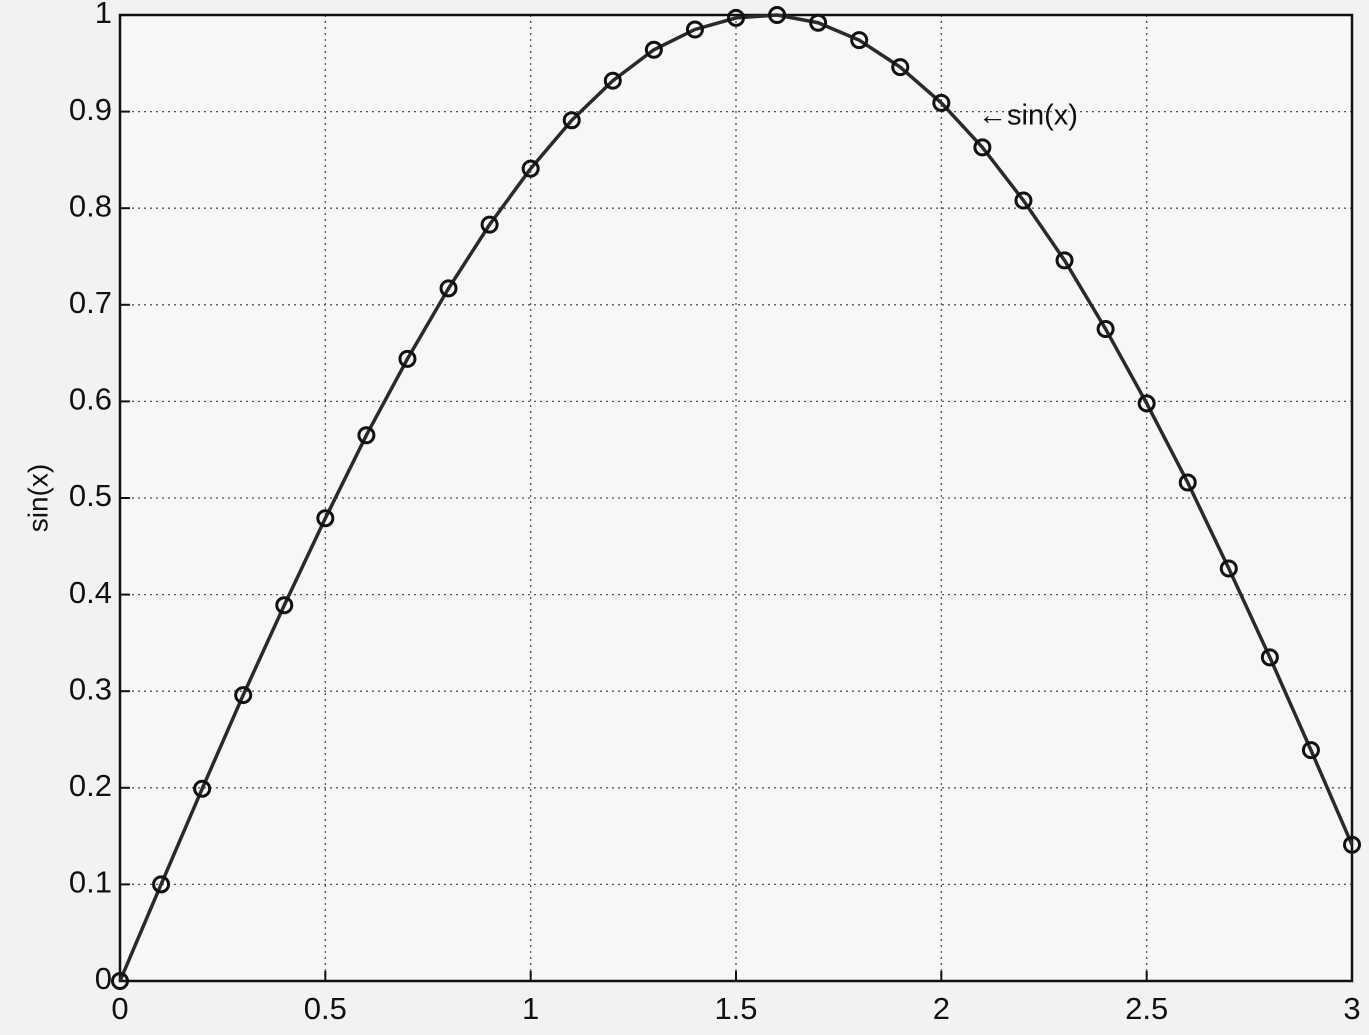  I want to click on x-tick-label: 1.5, so click(735, 1008).